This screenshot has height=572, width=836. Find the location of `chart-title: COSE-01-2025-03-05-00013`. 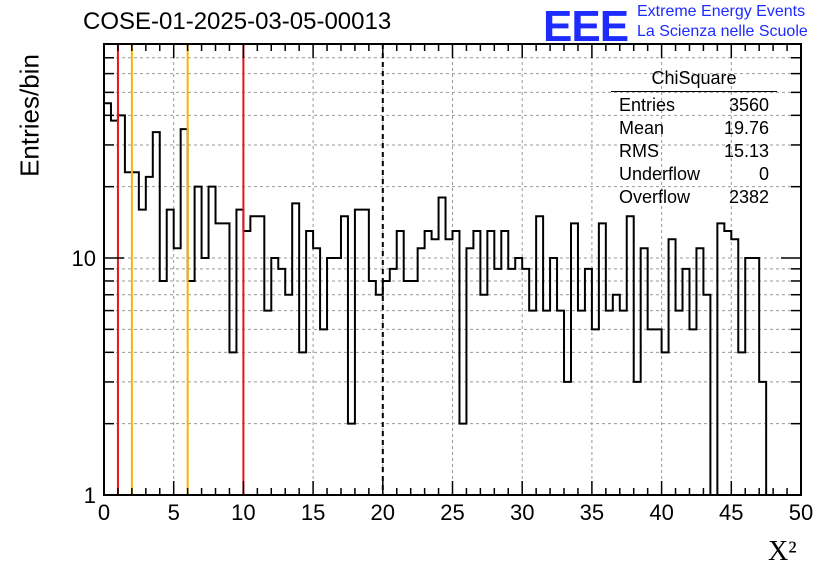

chart-title: COSE-01-2025-03-05-00013 is located at coordinates (237, 21).